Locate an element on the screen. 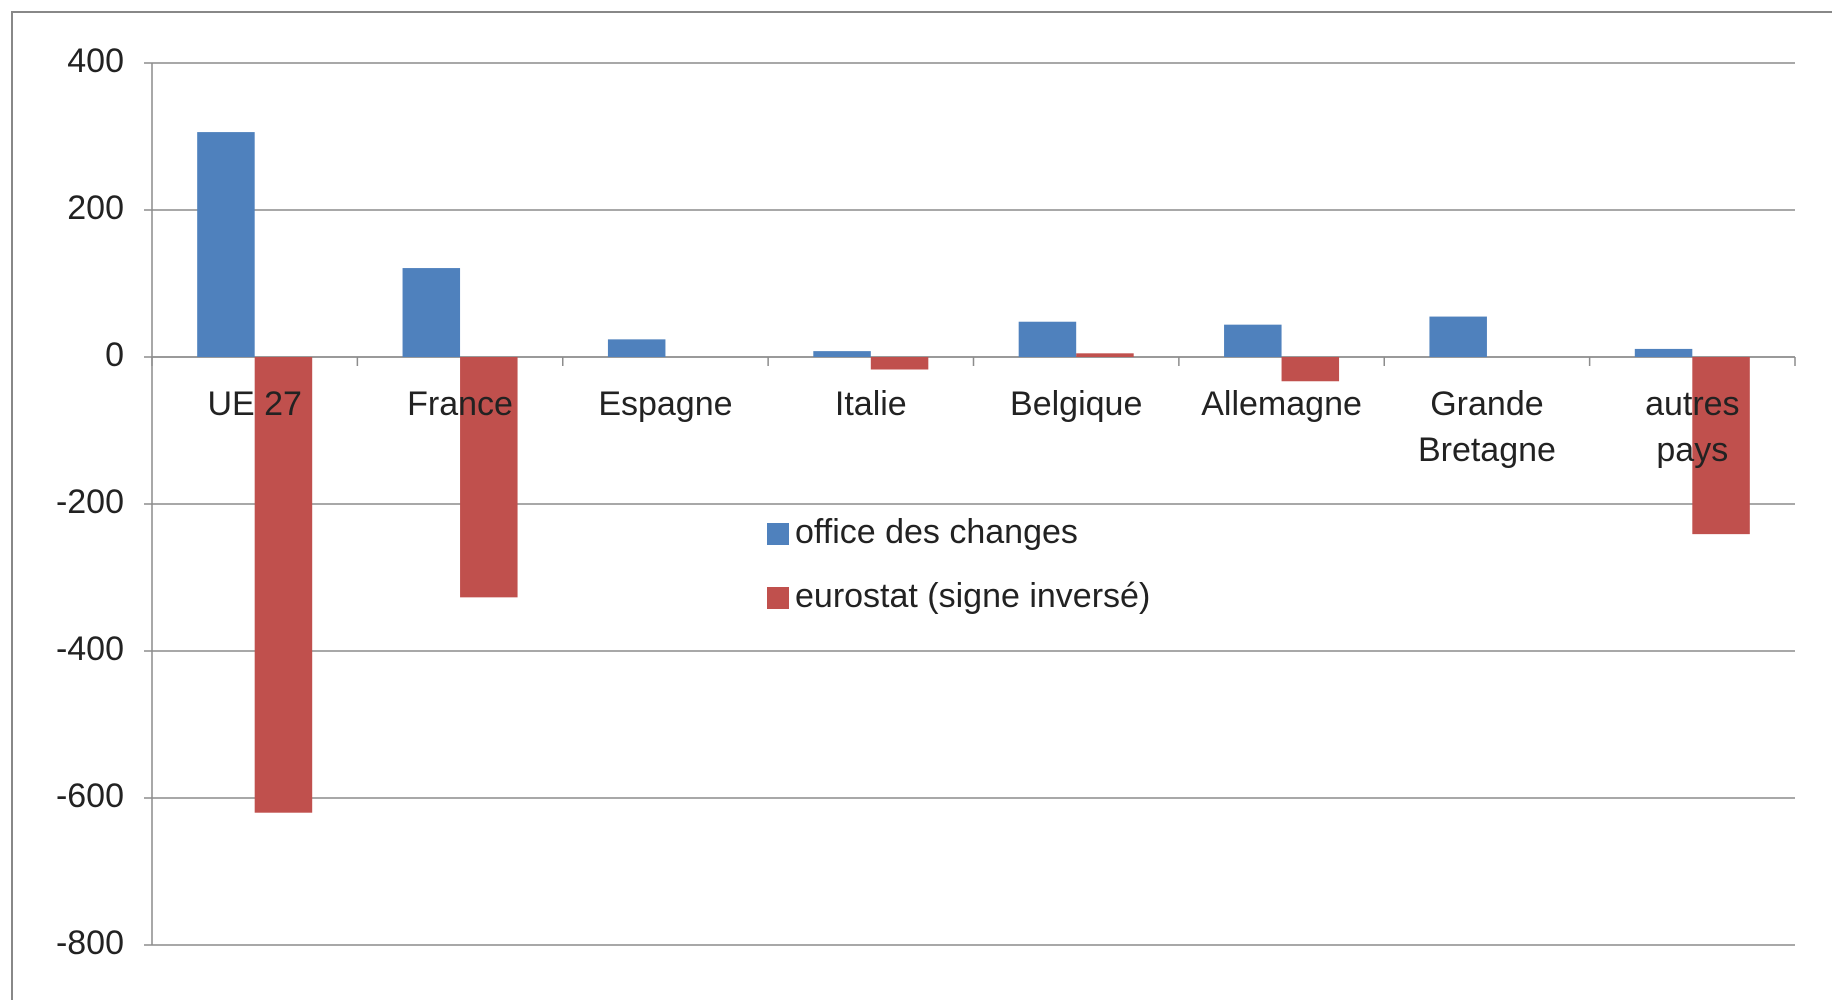 The height and width of the screenshot is (1000, 1832). x-tick-label: UE 27 is located at coordinates (254, 404).